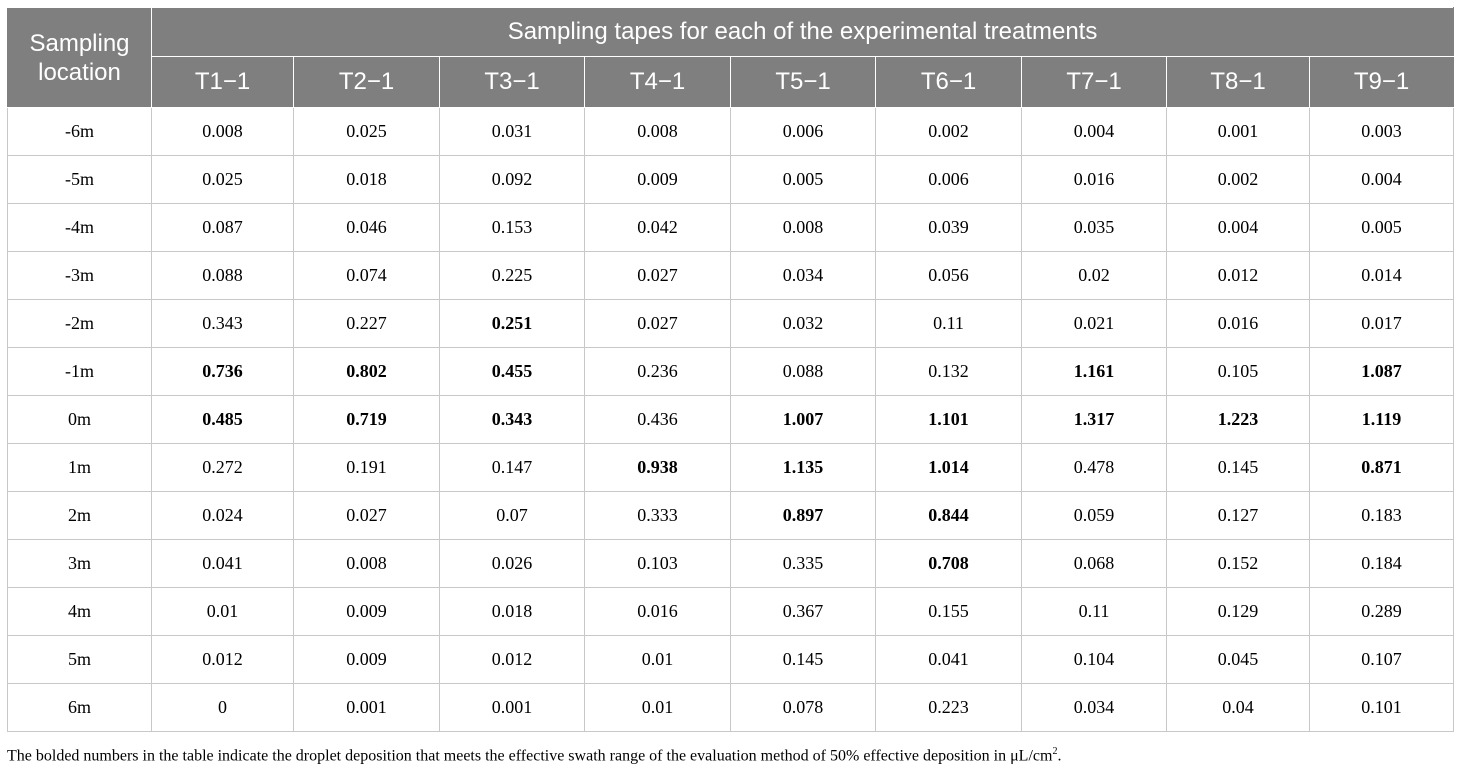  I want to click on row-location-cell: 3m, so click(79, 563).